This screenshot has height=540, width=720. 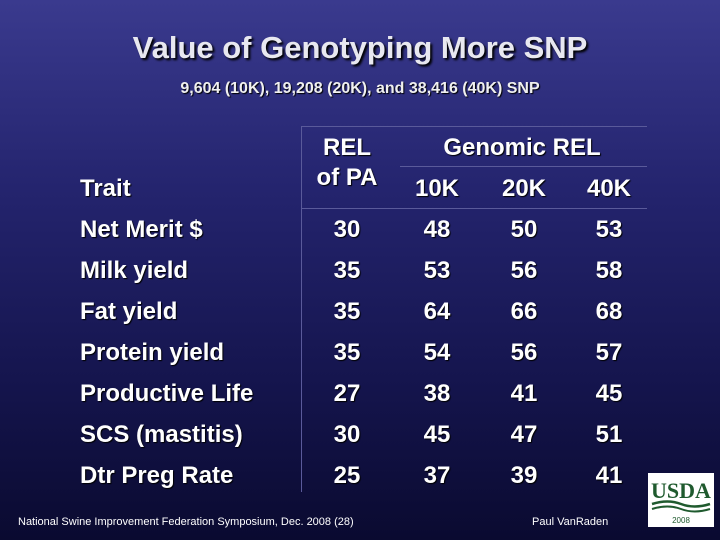 What do you see at coordinates (609, 393) in the screenshot?
I see `value-k40: 45` at bounding box center [609, 393].